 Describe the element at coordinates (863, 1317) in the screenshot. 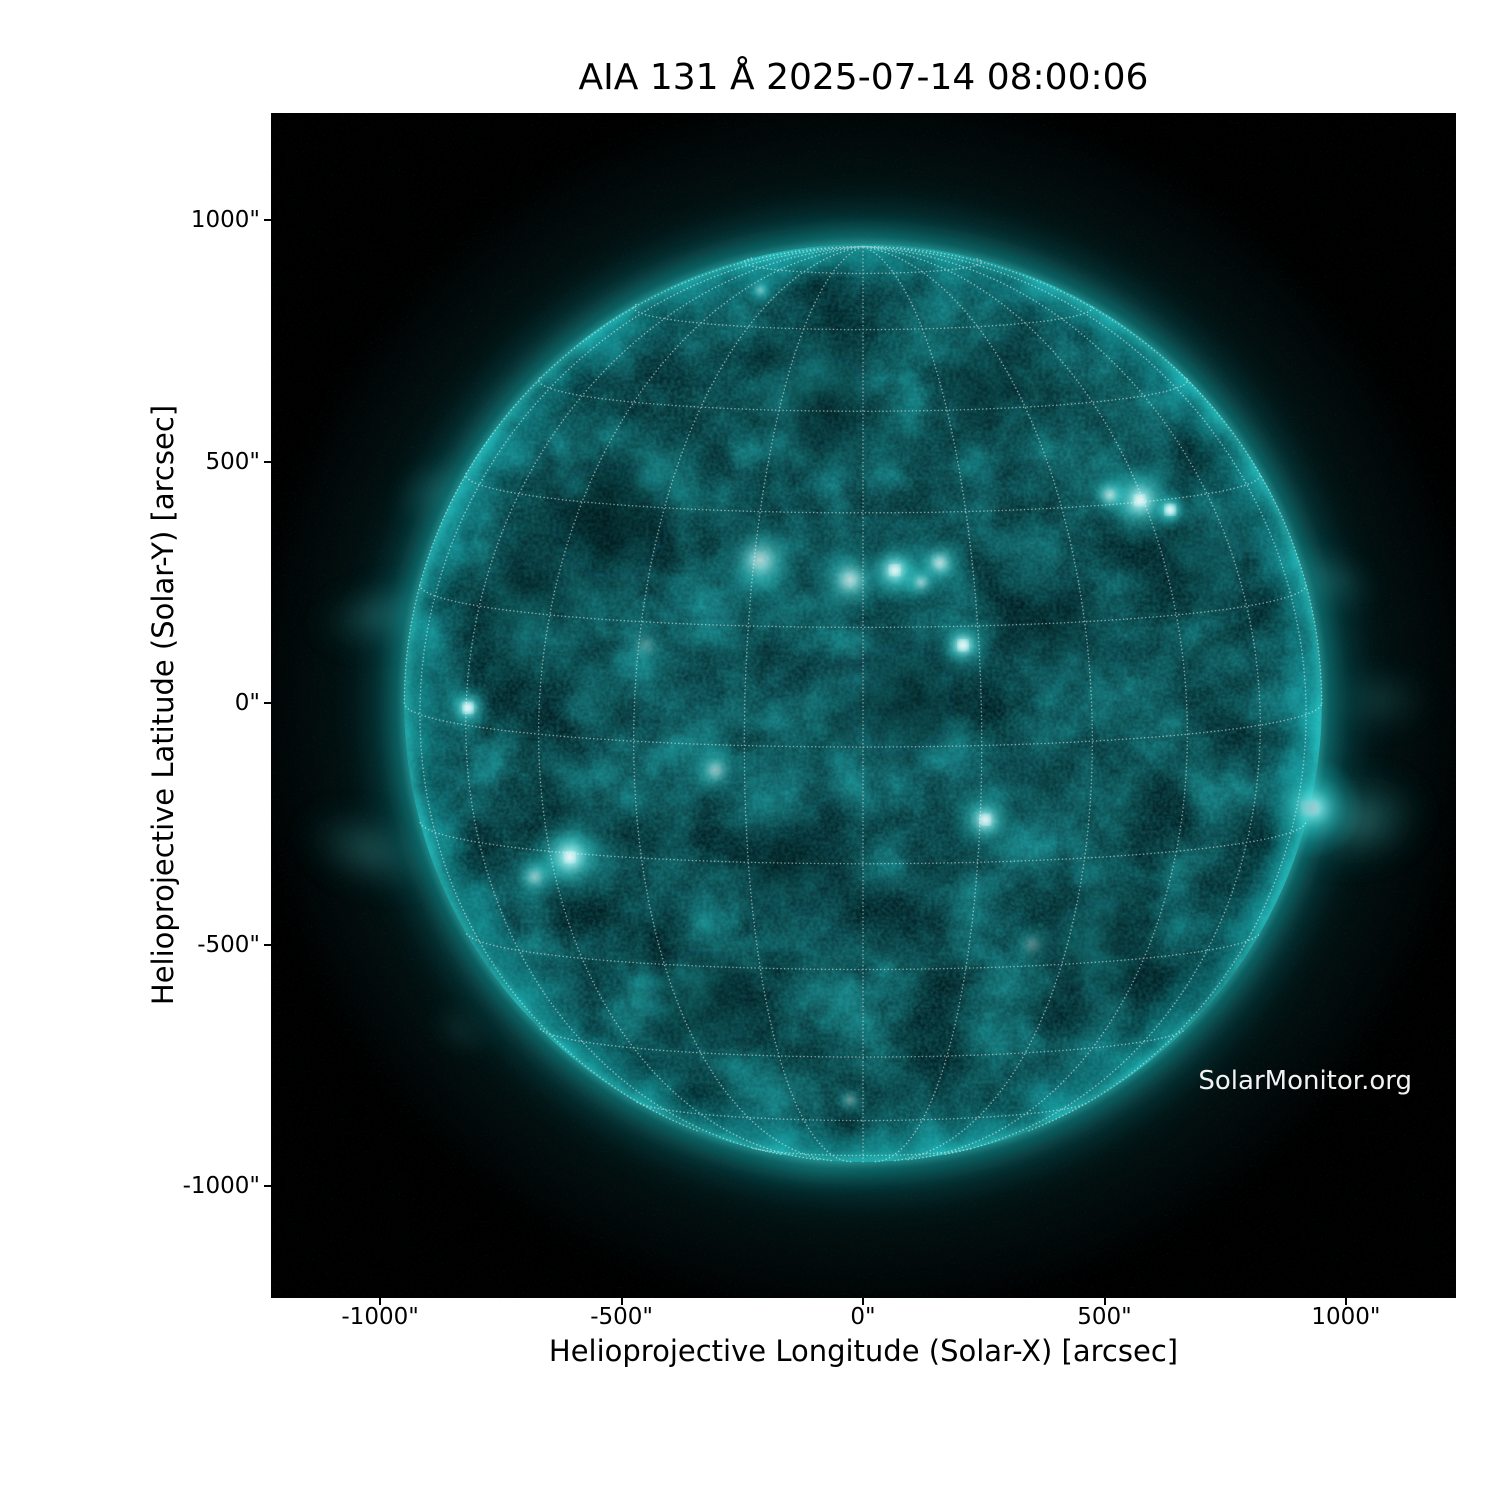

I see `x-tick-label: 0"` at that location.